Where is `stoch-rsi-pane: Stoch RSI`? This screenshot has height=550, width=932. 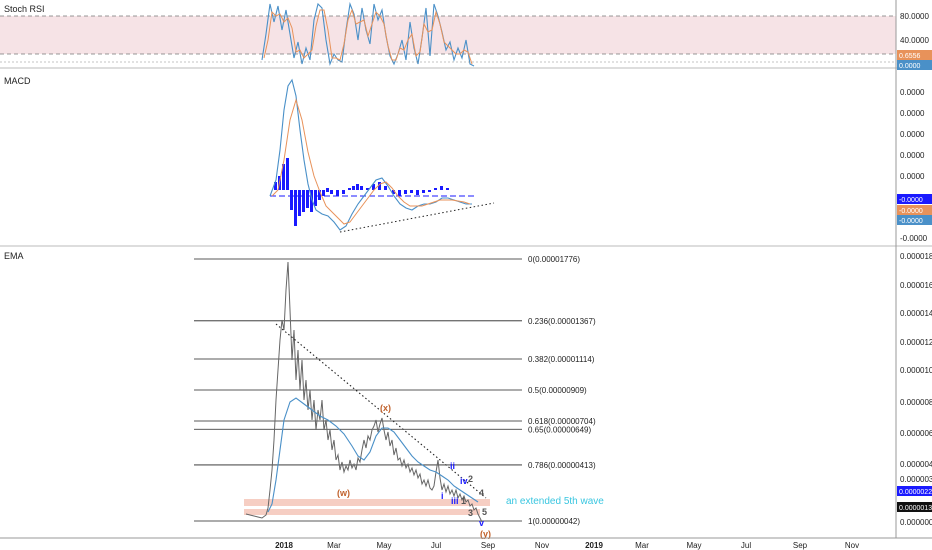
stoch-rsi-pane: Stoch RSI is located at coordinates (466, 35).